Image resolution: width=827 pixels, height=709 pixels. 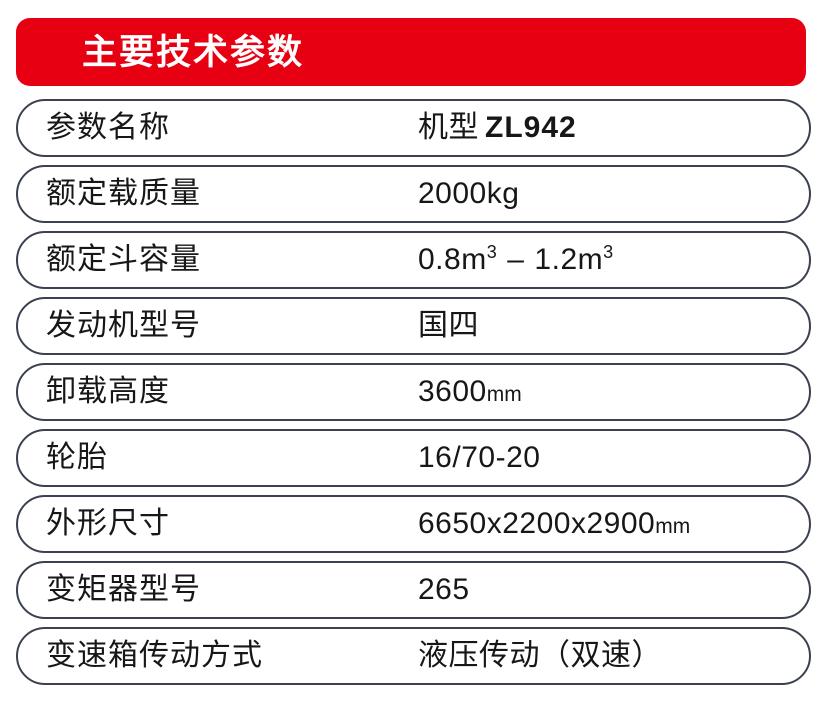 What do you see at coordinates (77, 457) in the screenshot?
I see `row-label: 轮胎` at bounding box center [77, 457].